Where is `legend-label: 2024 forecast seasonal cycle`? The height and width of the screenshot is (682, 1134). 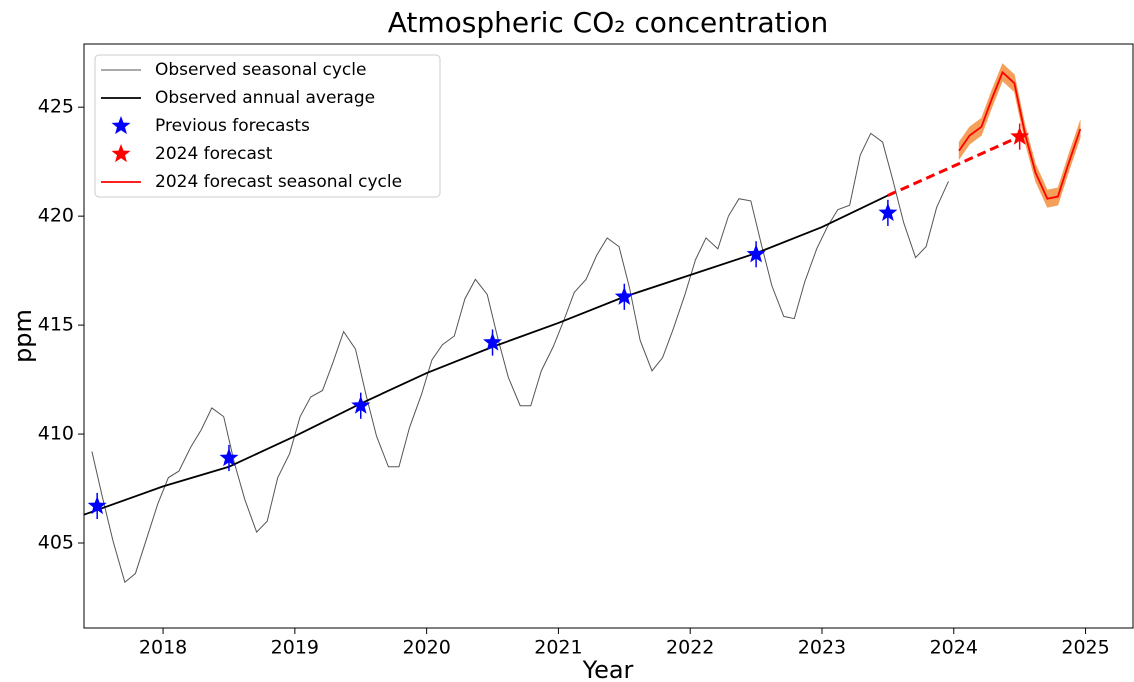 legend-label: 2024 forecast seasonal cycle is located at coordinates (278, 182).